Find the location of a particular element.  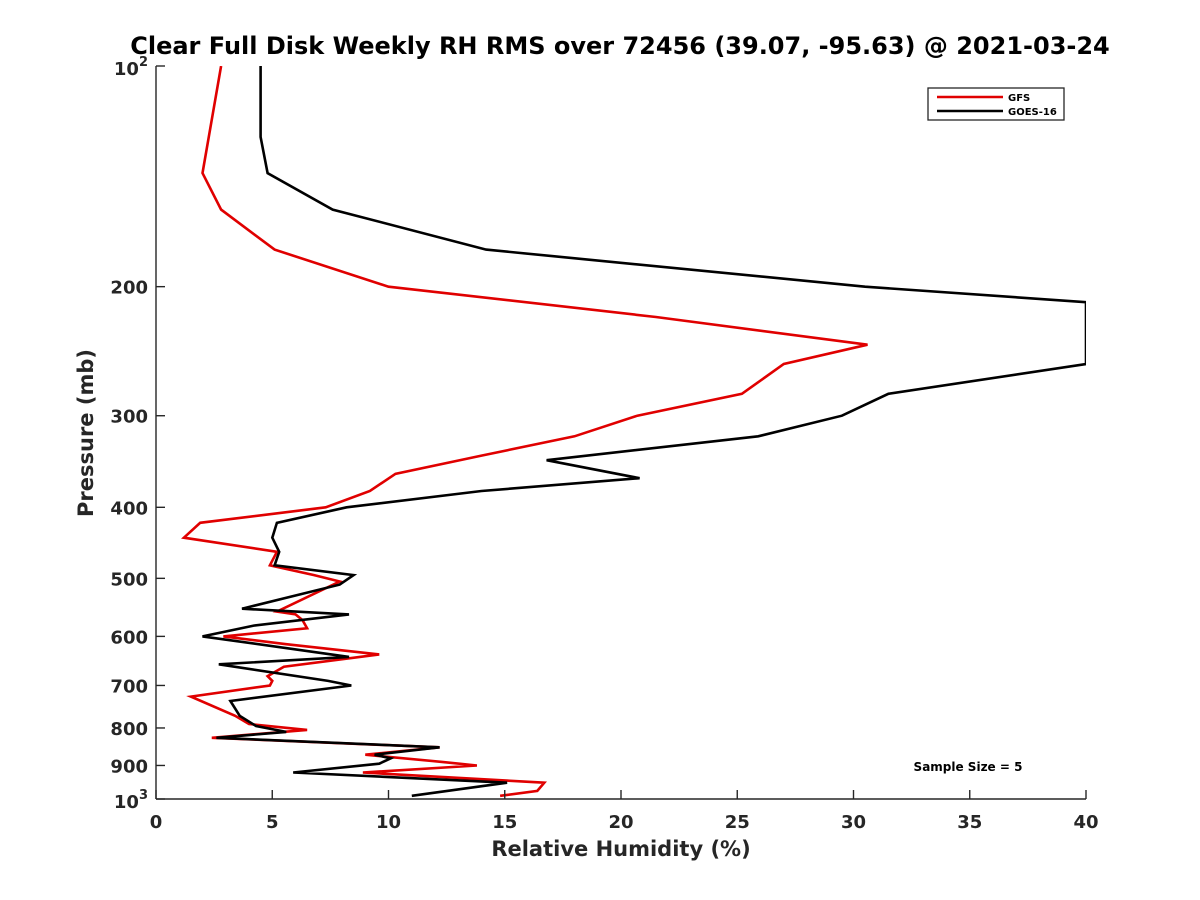

x-tick-label: 15 is located at coordinates (504, 822).